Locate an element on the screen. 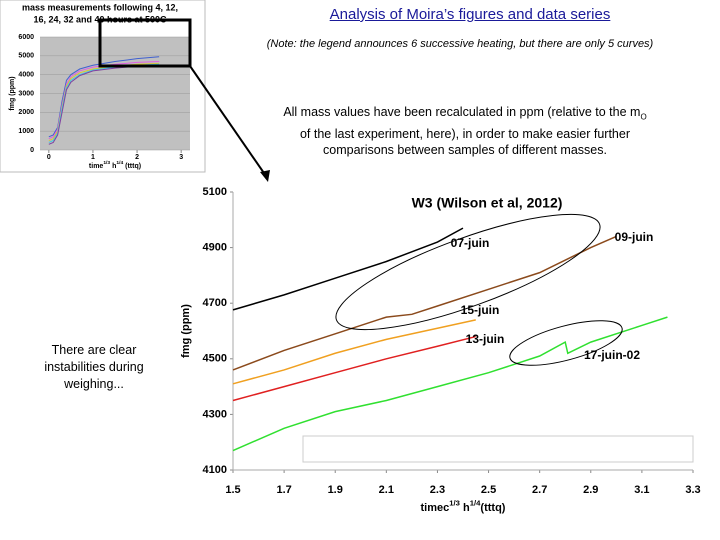 This screenshot has height=540, width=720. y-tick-label: 4900 is located at coordinates (215, 248).